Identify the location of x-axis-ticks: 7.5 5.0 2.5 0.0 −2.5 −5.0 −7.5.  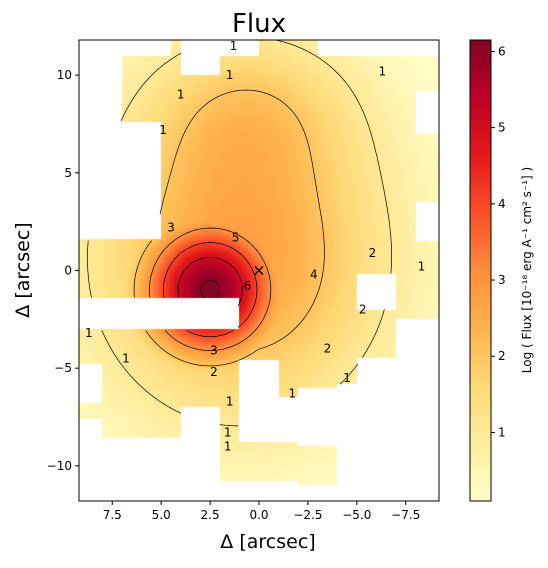
(261, 511).